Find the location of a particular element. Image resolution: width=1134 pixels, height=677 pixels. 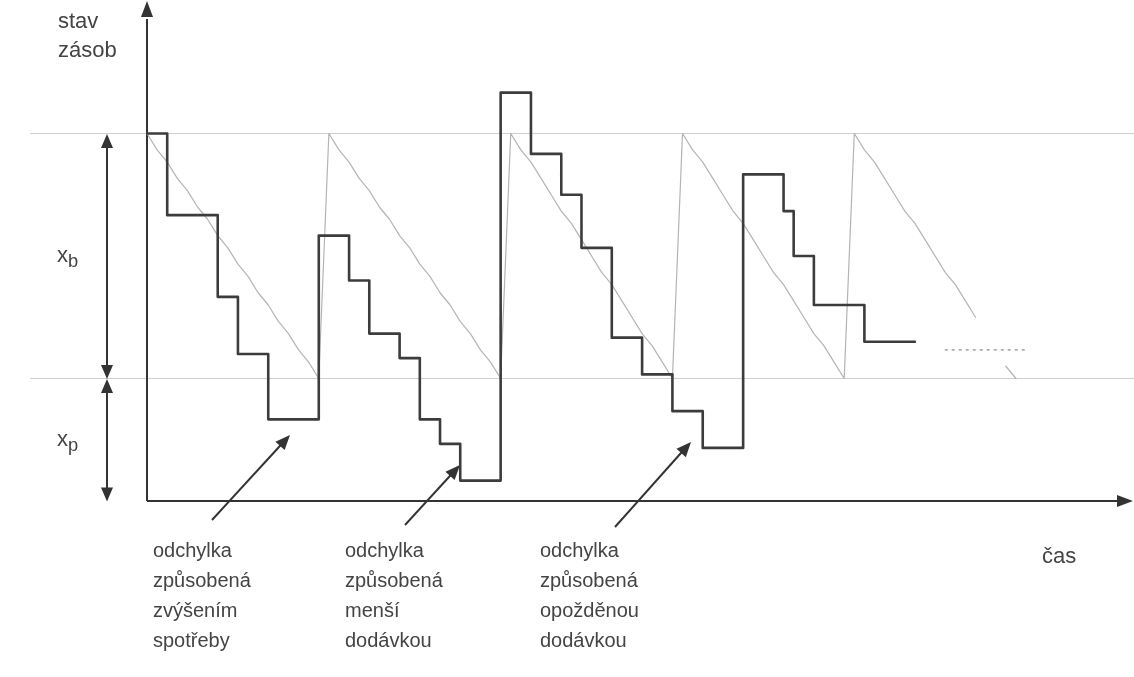

text: x$_{p}$ is located at coordinates (68, 441).